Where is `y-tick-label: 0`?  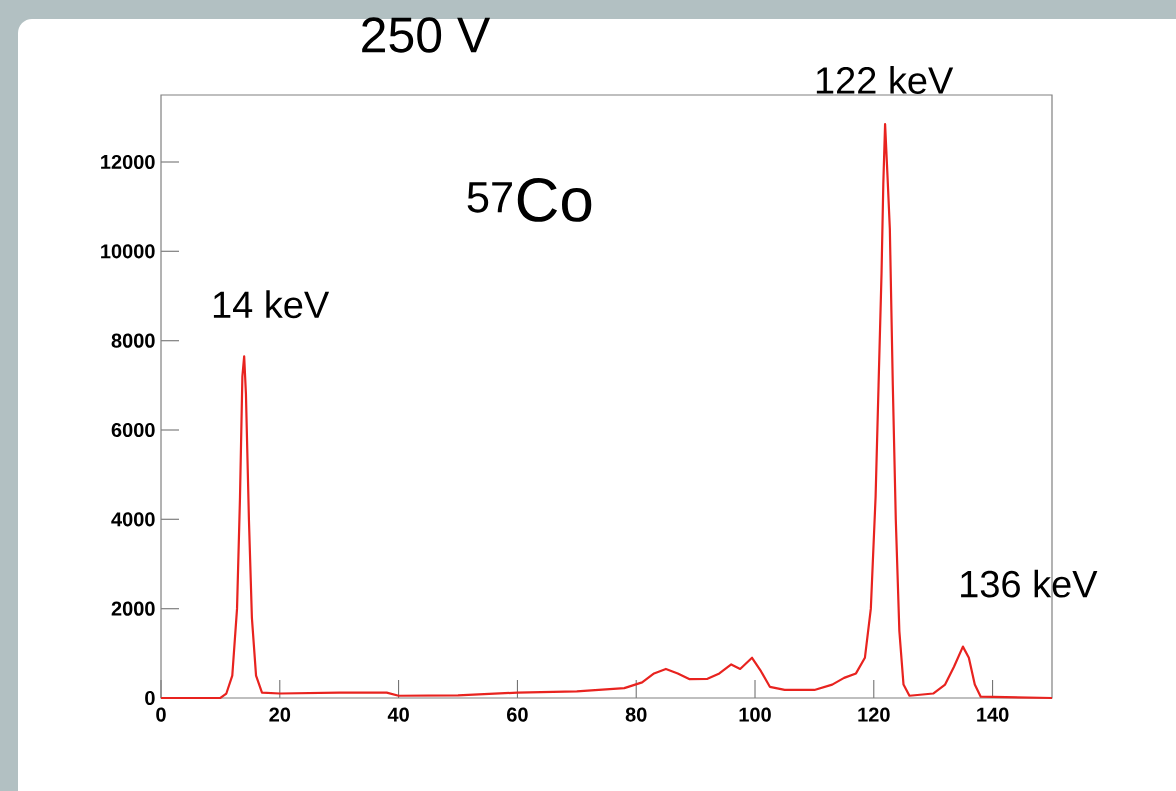
y-tick-label: 0 is located at coordinates (150, 698).